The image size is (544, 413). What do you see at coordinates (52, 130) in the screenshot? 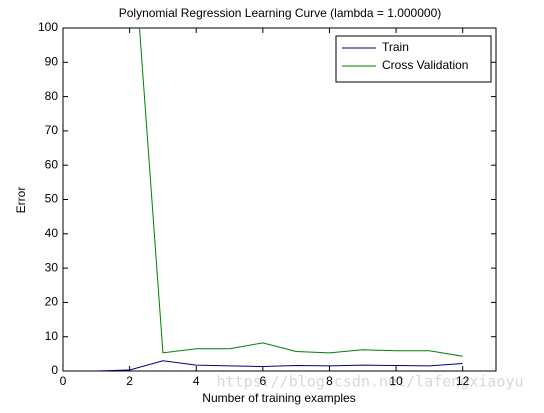
I see `y-tick-label: 70` at bounding box center [52, 130].